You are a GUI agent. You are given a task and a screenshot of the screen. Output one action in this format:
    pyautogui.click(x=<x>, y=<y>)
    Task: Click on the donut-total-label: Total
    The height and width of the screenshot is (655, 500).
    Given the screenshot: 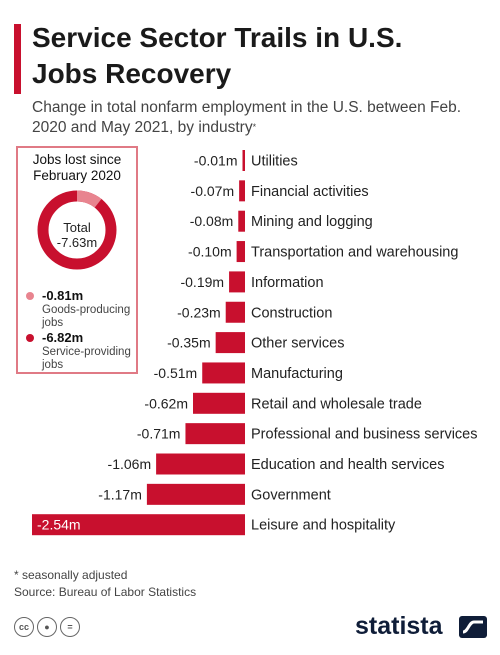 What is the action you would take?
    pyautogui.click(x=77, y=227)
    